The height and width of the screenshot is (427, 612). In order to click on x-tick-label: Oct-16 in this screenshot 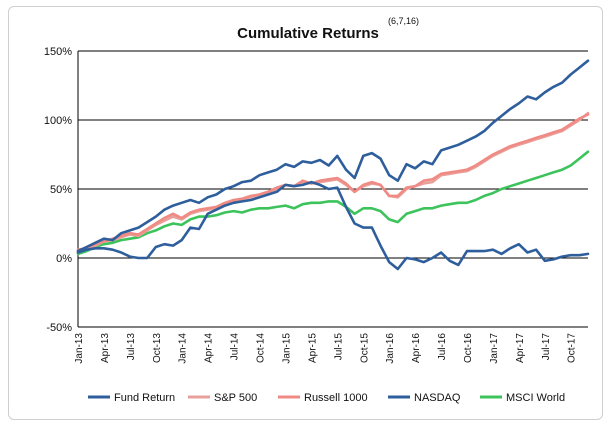, I will do `click(468, 348)`.